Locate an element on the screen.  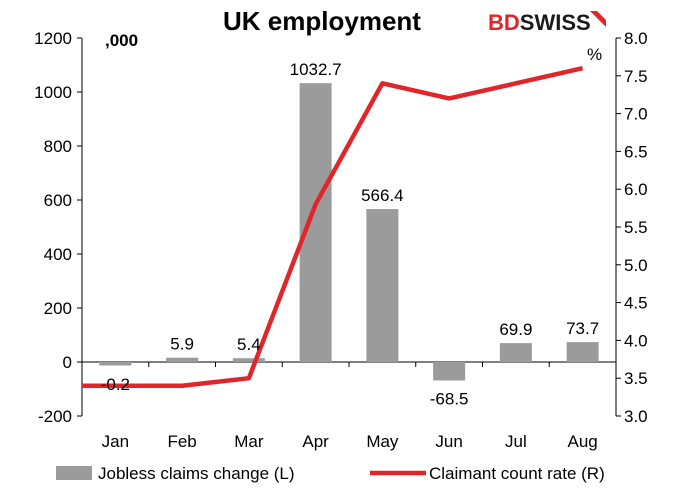
left-axis-tick-label: 200 is located at coordinates (58, 308).